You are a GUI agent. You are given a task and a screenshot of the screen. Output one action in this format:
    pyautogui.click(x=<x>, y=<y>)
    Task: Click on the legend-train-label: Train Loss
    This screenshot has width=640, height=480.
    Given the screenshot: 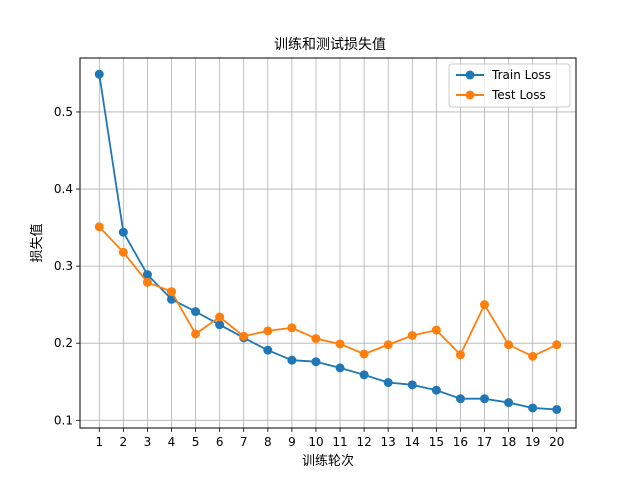 What is the action you would take?
    pyautogui.click(x=521, y=75)
    